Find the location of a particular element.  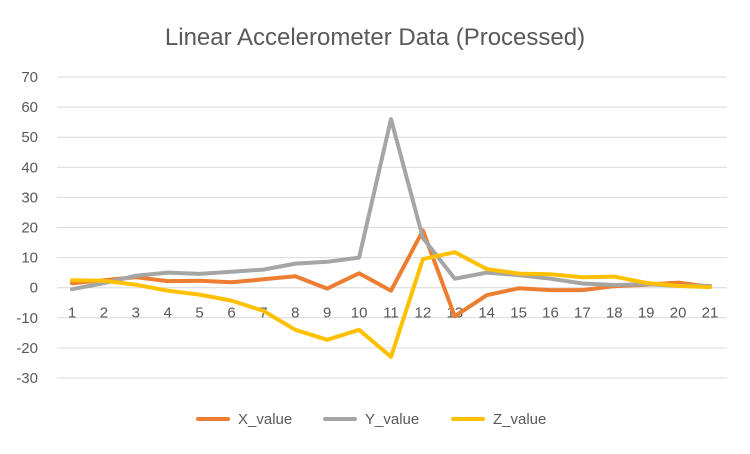

y-tick-label: 50 is located at coordinates (29, 137).